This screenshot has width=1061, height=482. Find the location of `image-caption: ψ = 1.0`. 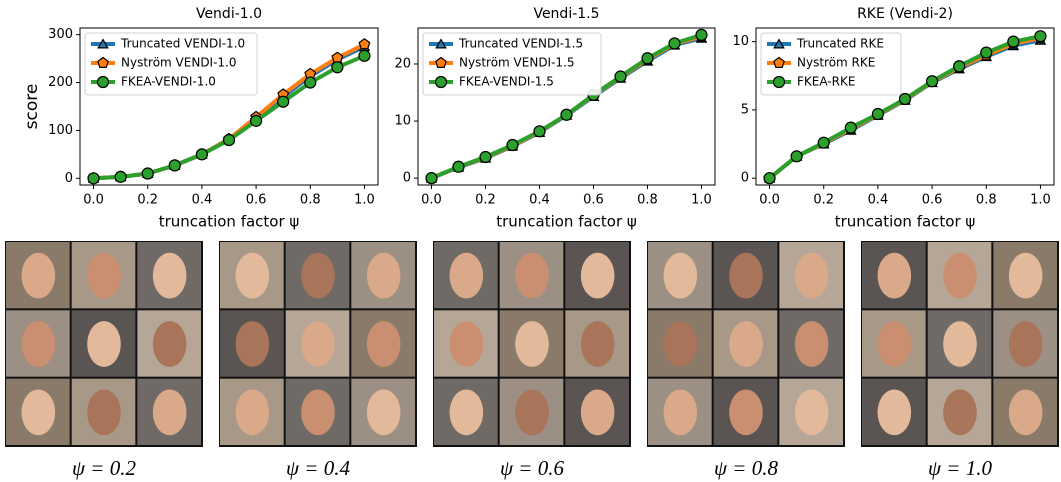

image-caption: ψ = 1.0 is located at coordinates (960, 468).